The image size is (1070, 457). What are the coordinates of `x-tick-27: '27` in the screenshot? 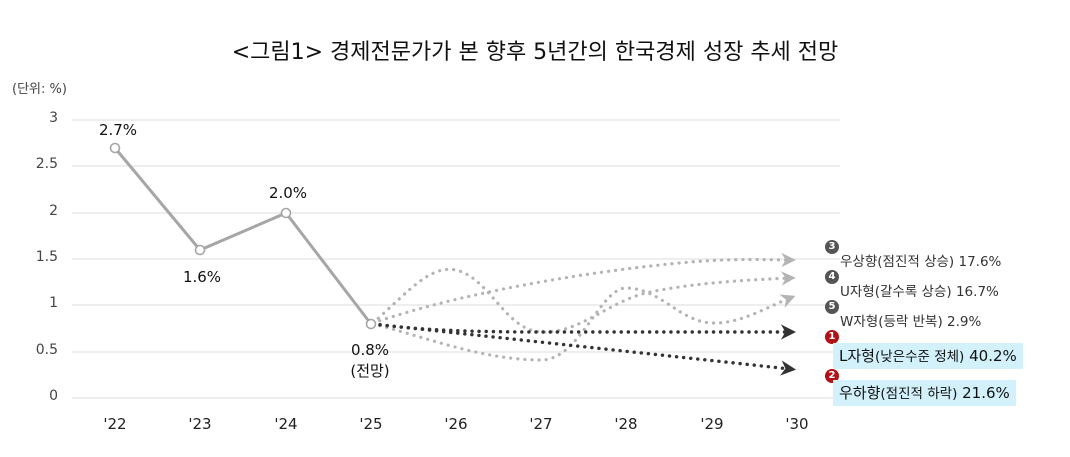 It's located at (541, 424).